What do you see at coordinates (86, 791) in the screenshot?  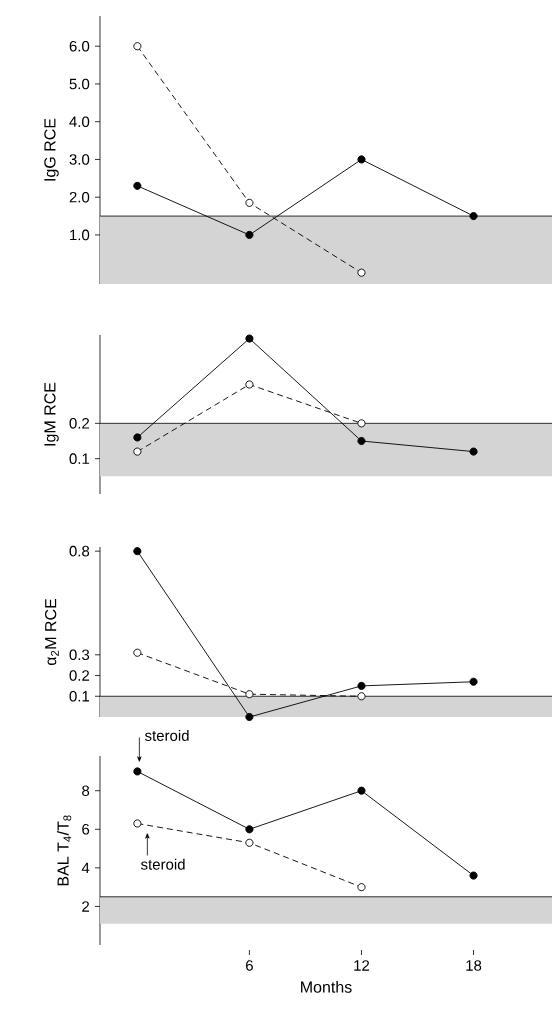 I see `y-tick-label: 8` at bounding box center [86, 791].